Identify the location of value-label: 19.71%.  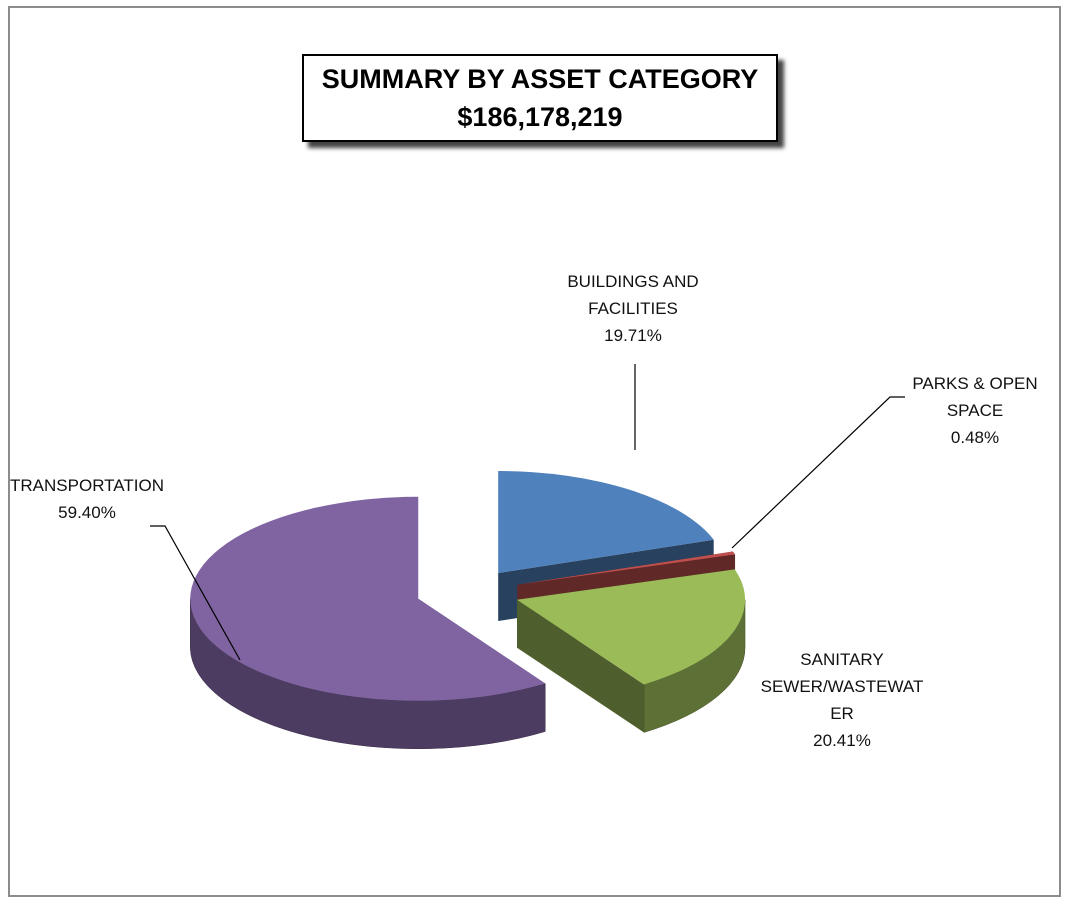
(633, 335).